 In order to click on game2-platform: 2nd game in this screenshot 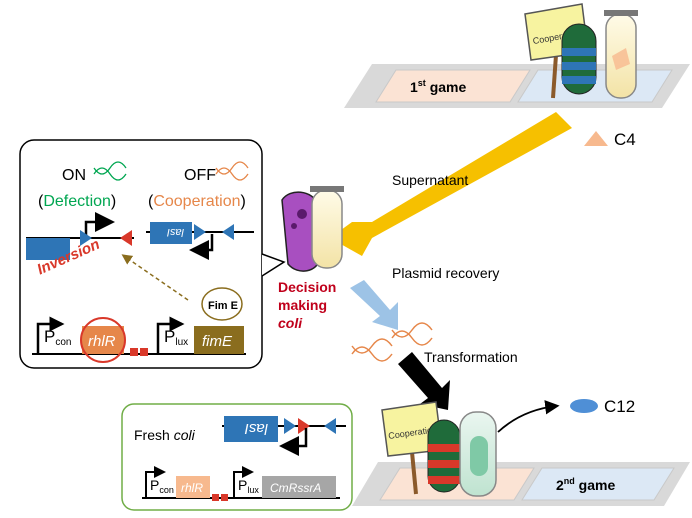, I will do `click(521, 484)`.